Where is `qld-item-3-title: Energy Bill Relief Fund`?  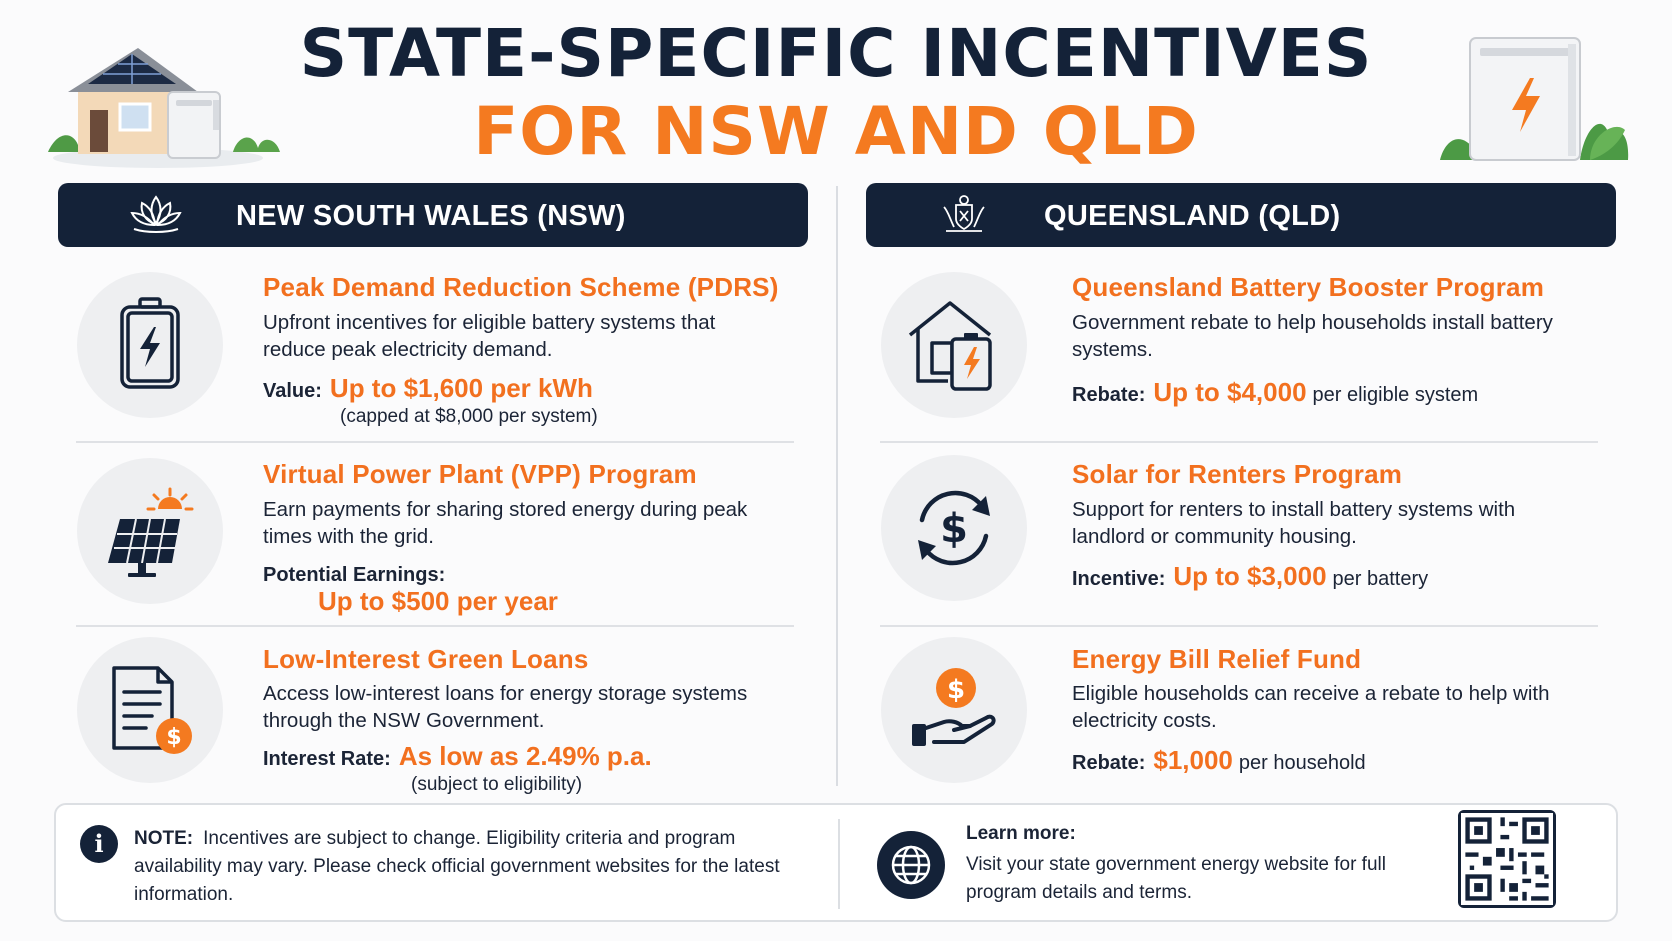 qld-item-3-title: Energy Bill Relief Fund is located at coordinates (1217, 659).